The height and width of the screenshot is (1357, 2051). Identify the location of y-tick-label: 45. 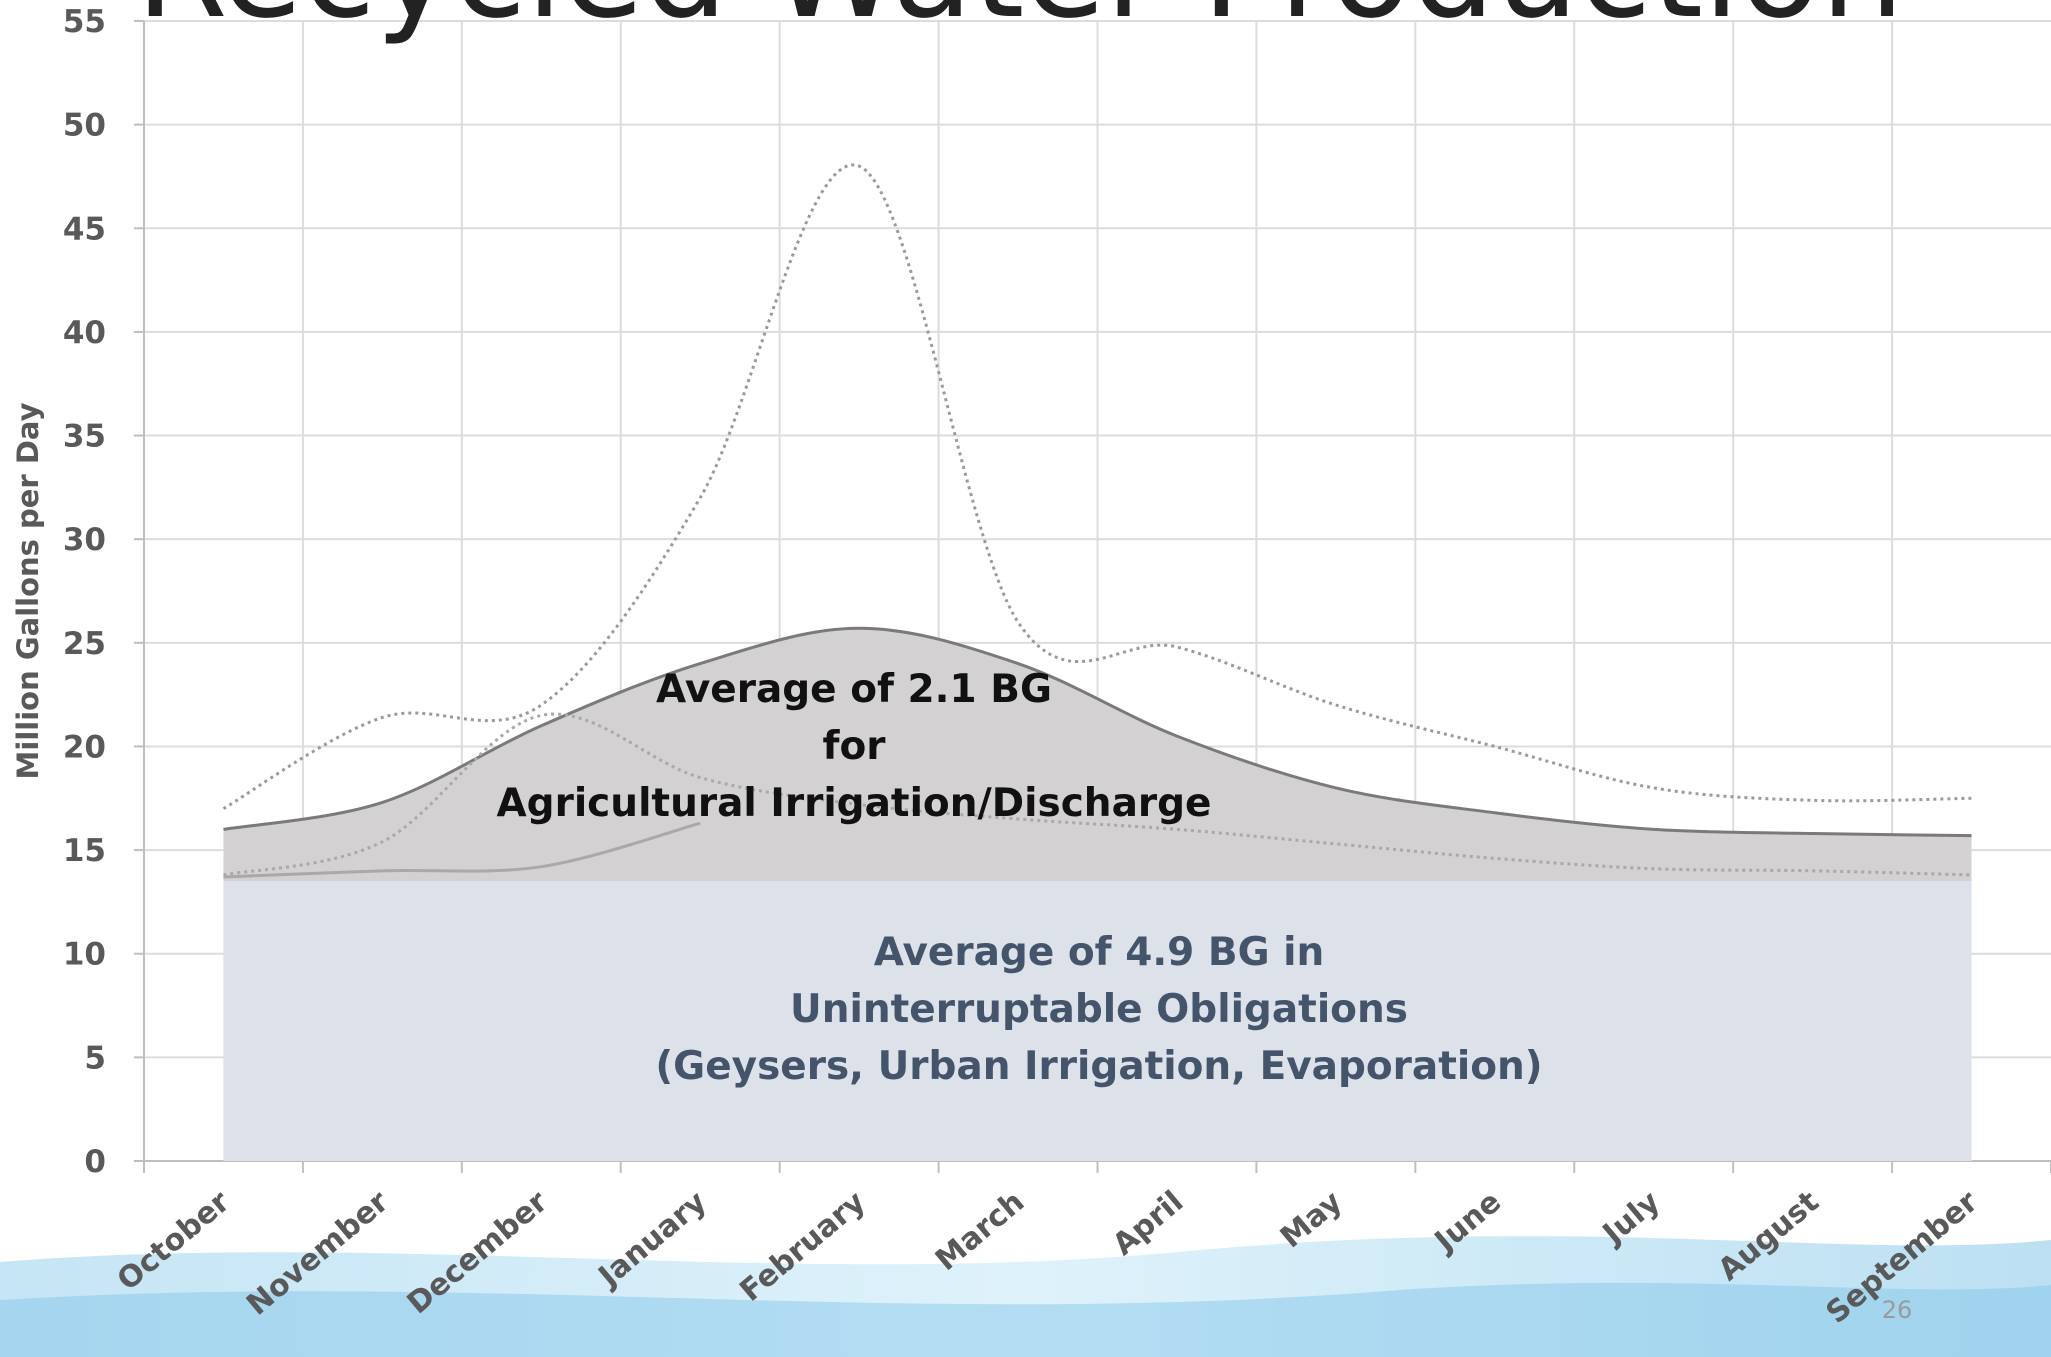
(84, 229).